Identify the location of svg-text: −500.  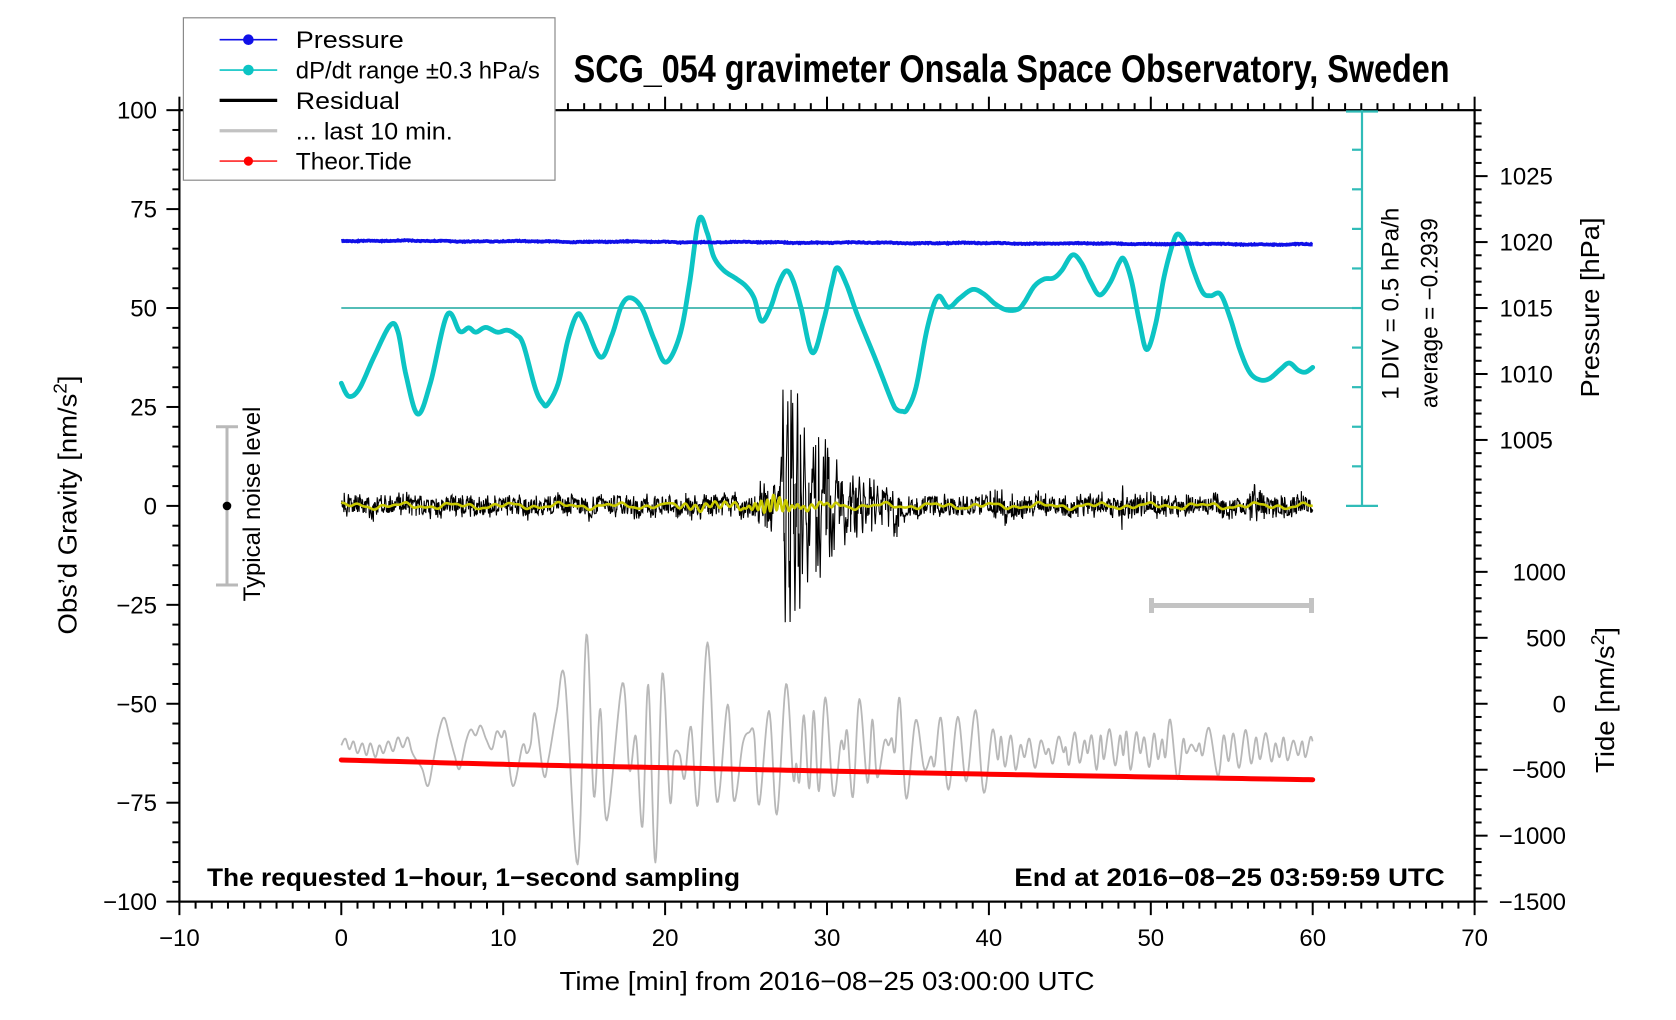
(1539, 770).